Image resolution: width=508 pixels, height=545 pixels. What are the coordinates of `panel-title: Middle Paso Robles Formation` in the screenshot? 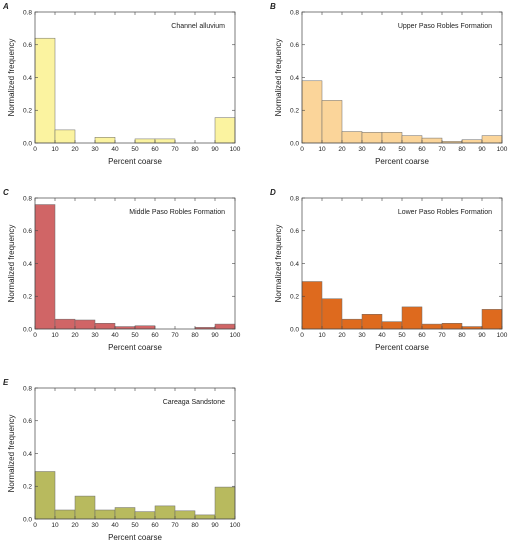 It's located at (177, 212).